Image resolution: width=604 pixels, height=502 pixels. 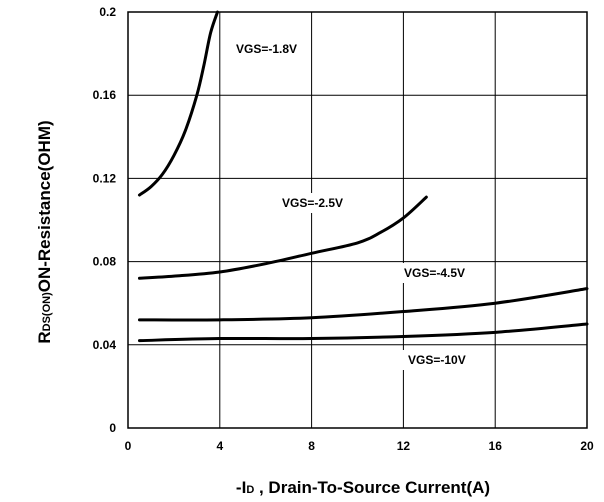 What do you see at coordinates (587, 446) in the screenshot?
I see `x-tick-label: 20` at bounding box center [587, 446].